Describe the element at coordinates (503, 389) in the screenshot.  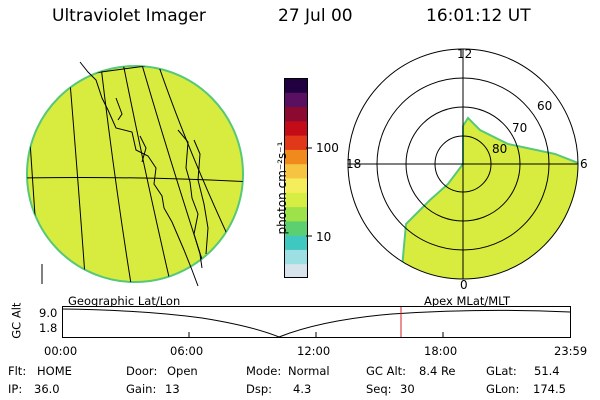
I see `glon-label: GLon:` at that location.